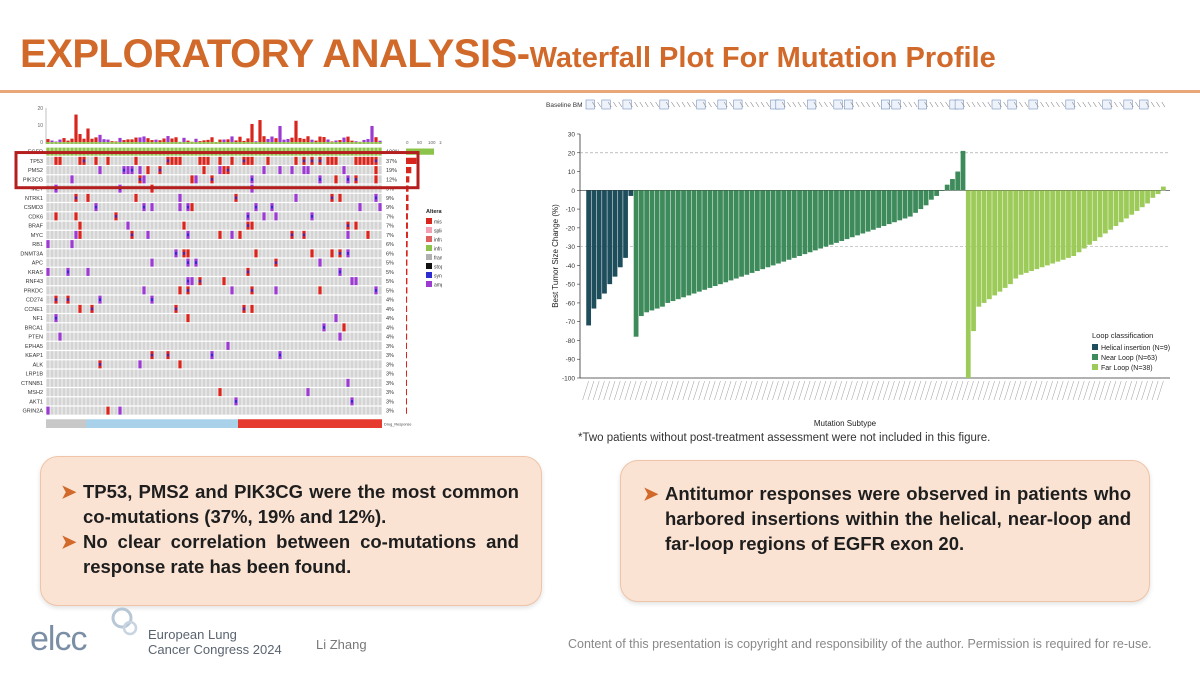 The width and height of the screenshot is (1200, 681). I want to click on legend-swatch, so click(429, 230).